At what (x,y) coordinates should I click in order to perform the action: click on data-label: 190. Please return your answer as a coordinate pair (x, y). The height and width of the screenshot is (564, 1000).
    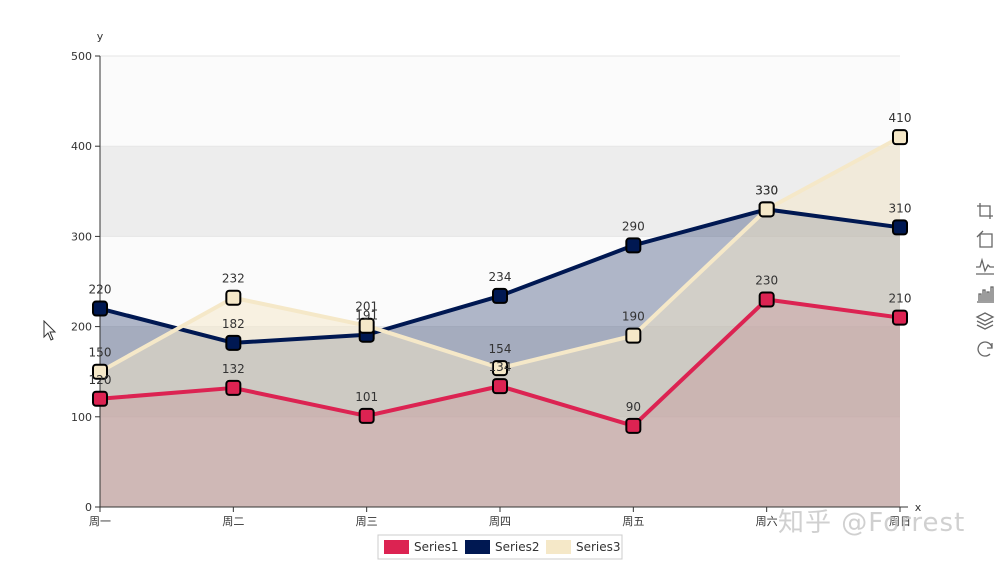
    Looking at the image, I should click on (633, 317).